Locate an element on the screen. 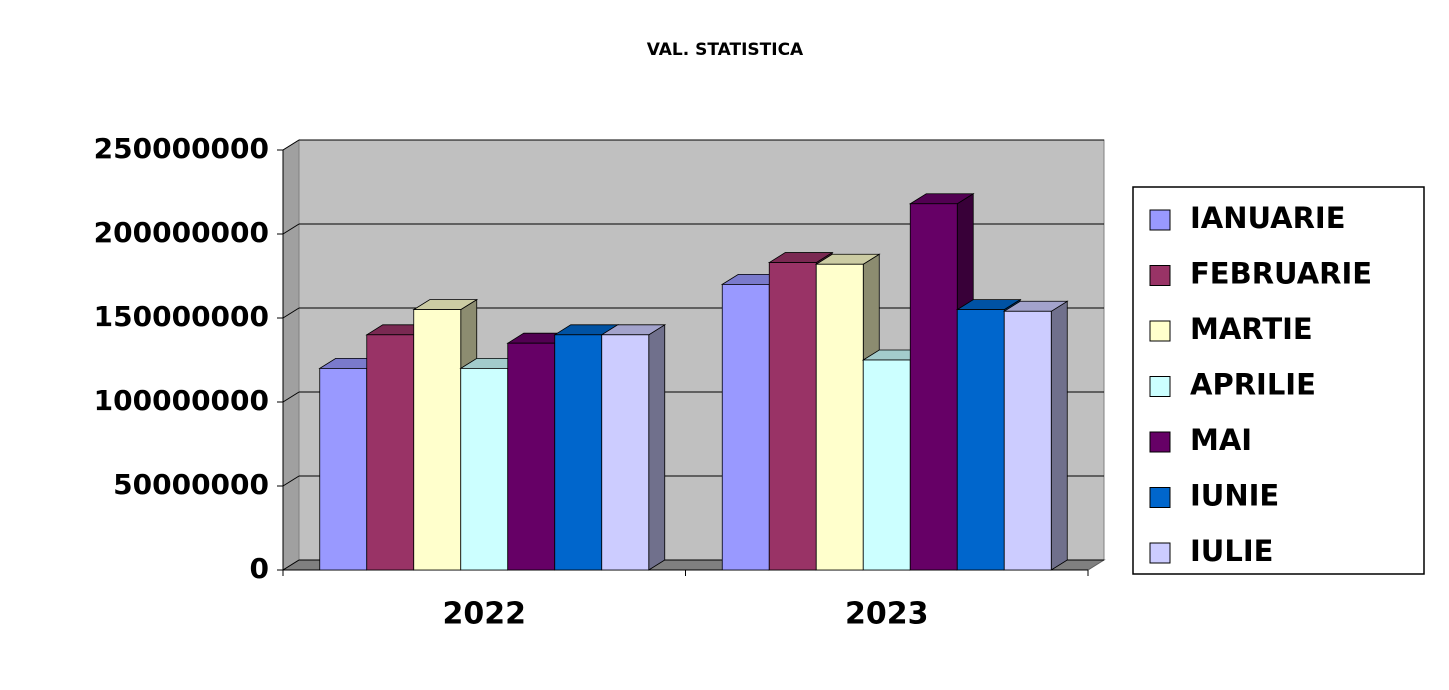  side-wall is located at coordinates (291, 355).